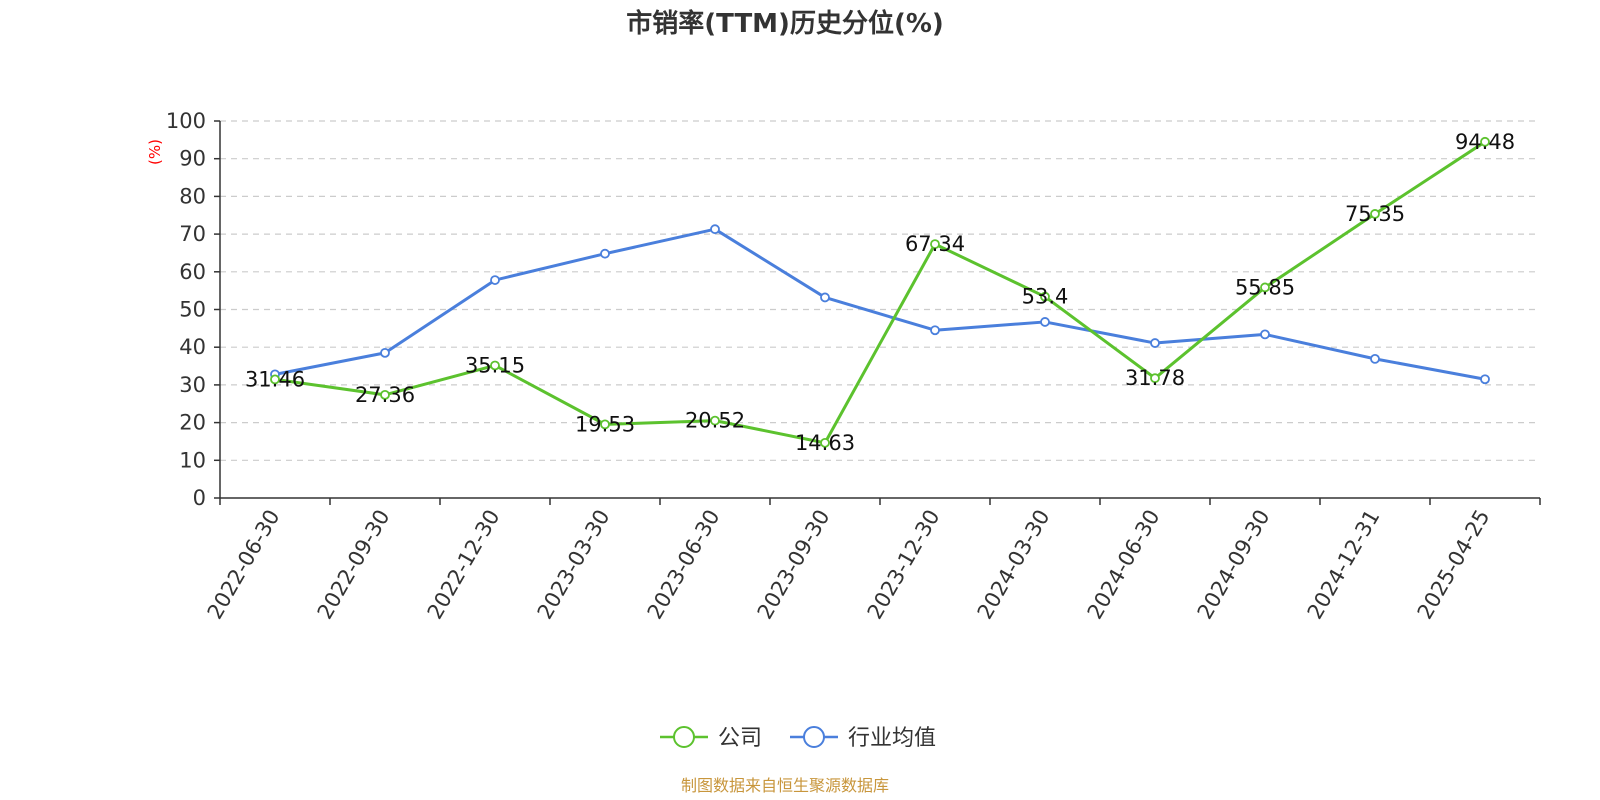 Image resolution: width=1600 pixels, height=800 pixels. I want to click on y-tick-label: 60, so click(192, 272).